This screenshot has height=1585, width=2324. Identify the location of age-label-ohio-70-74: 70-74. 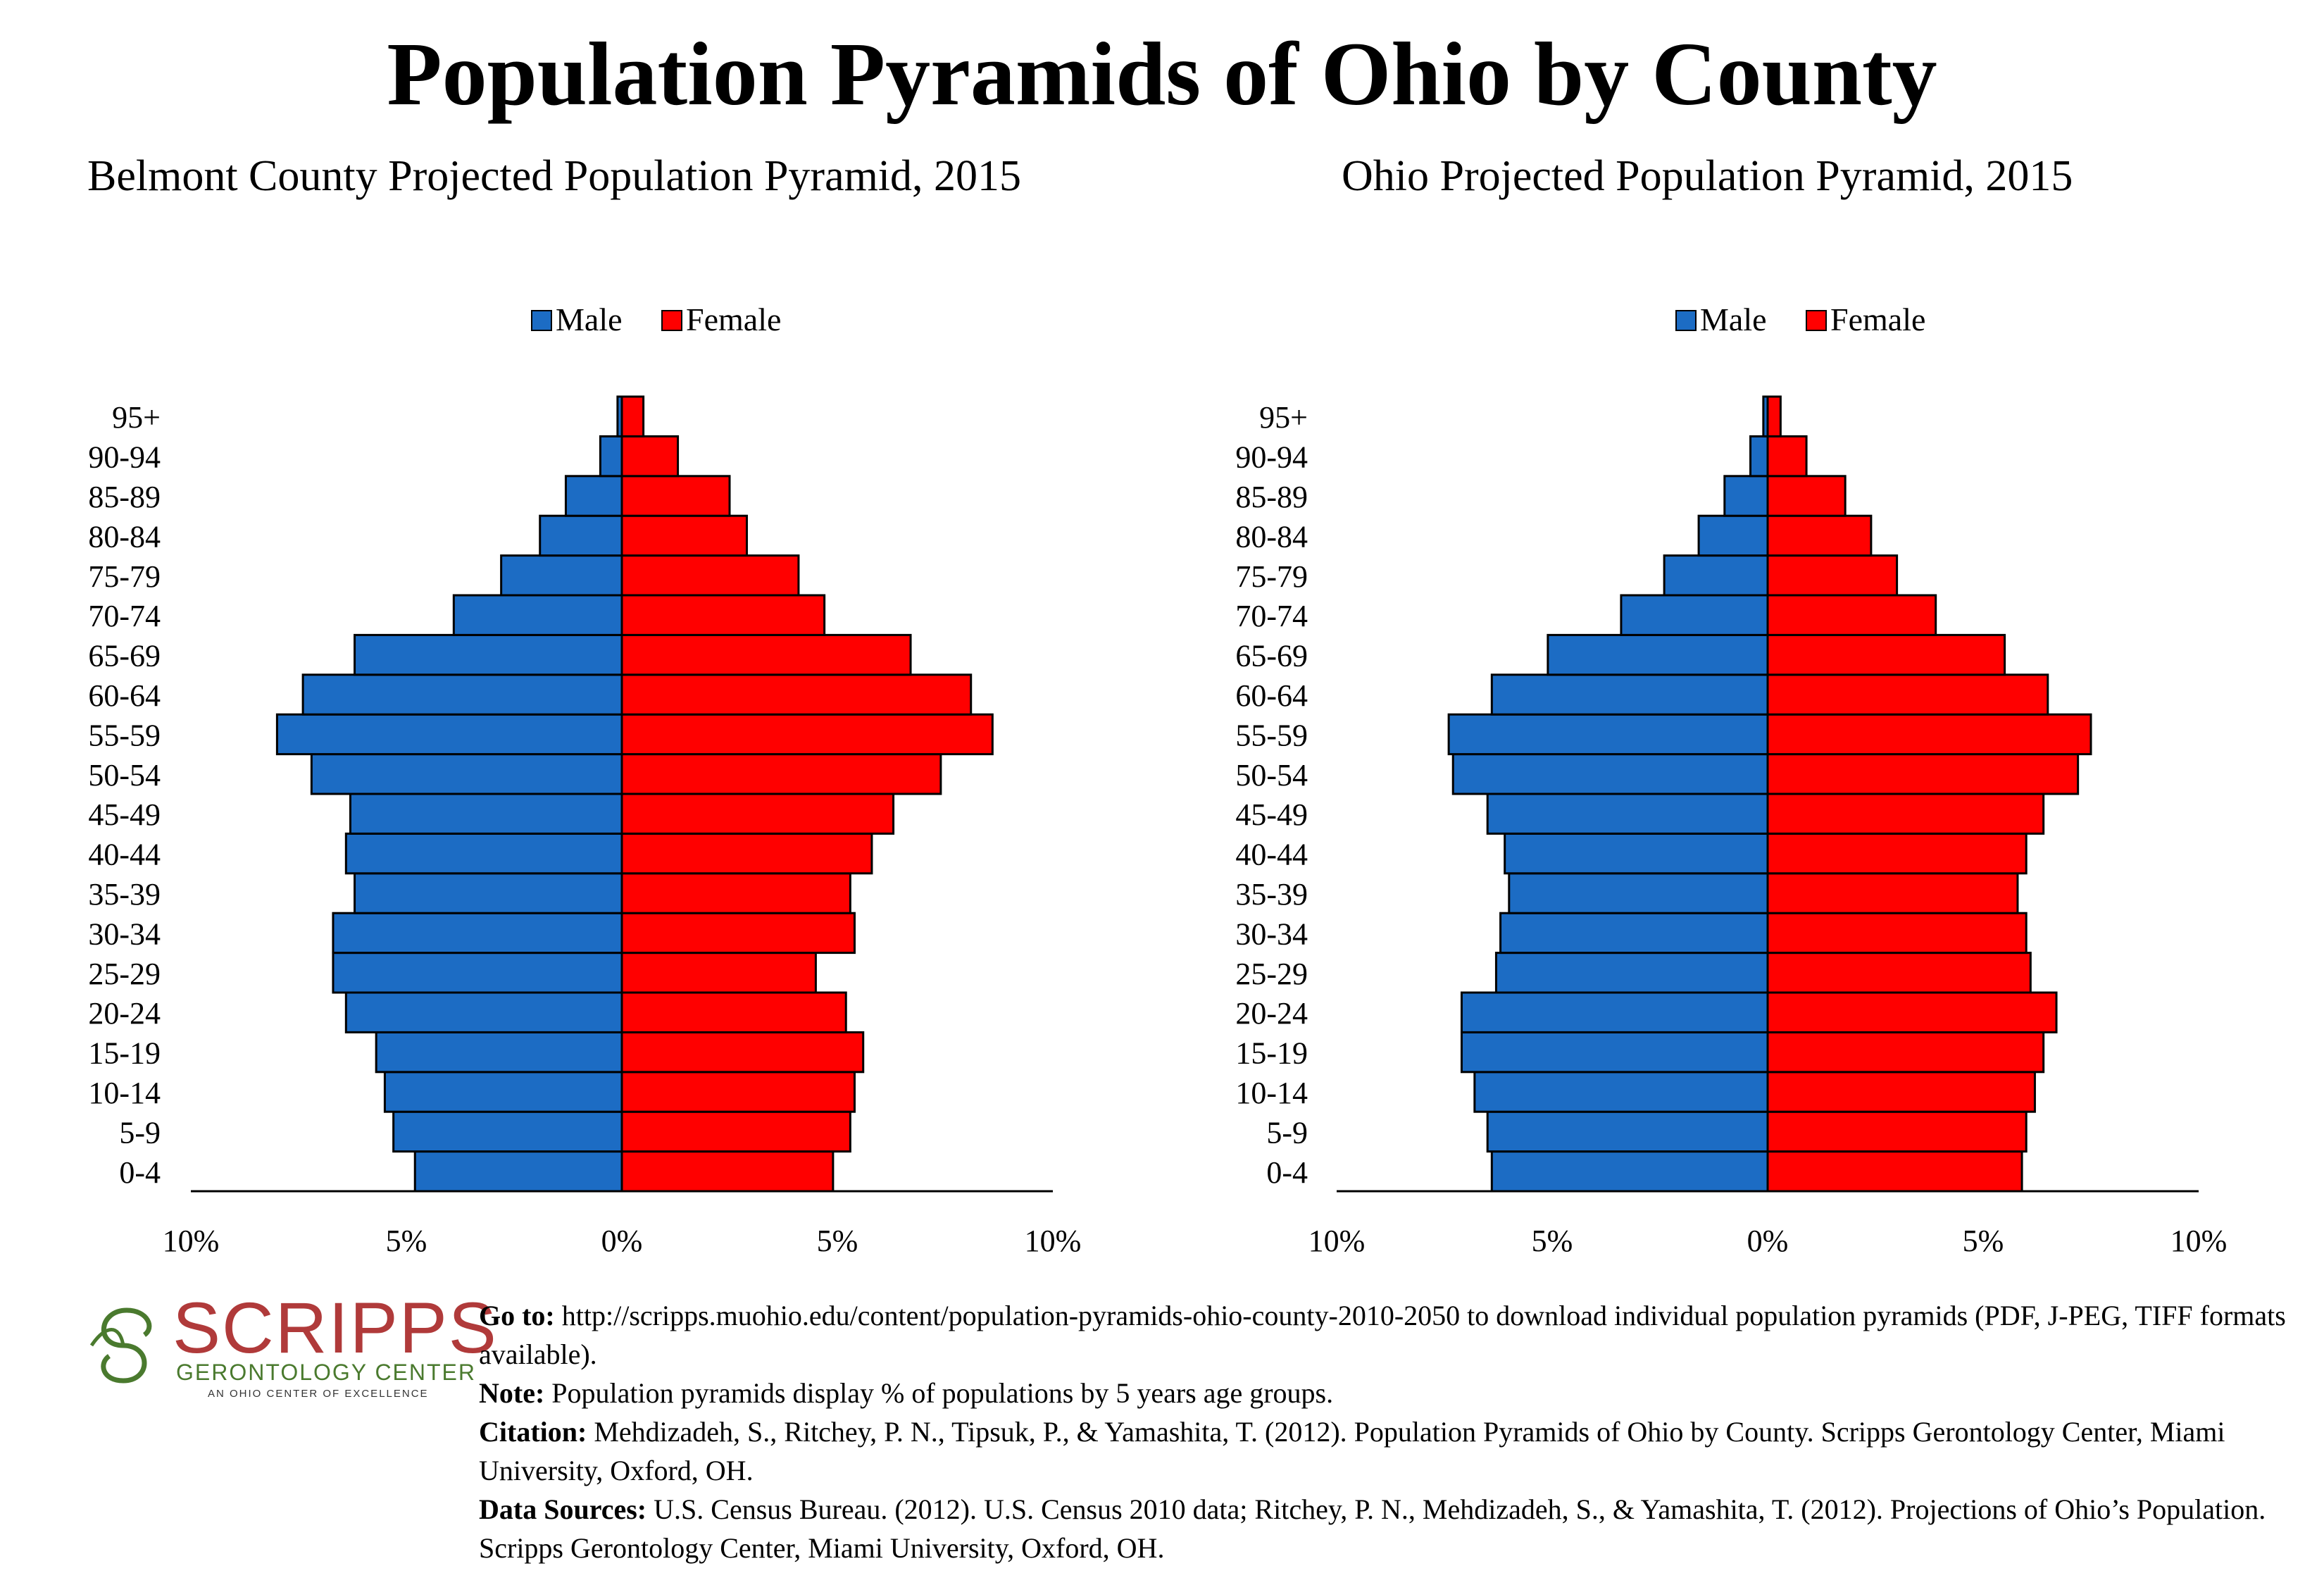
(1271, 616).